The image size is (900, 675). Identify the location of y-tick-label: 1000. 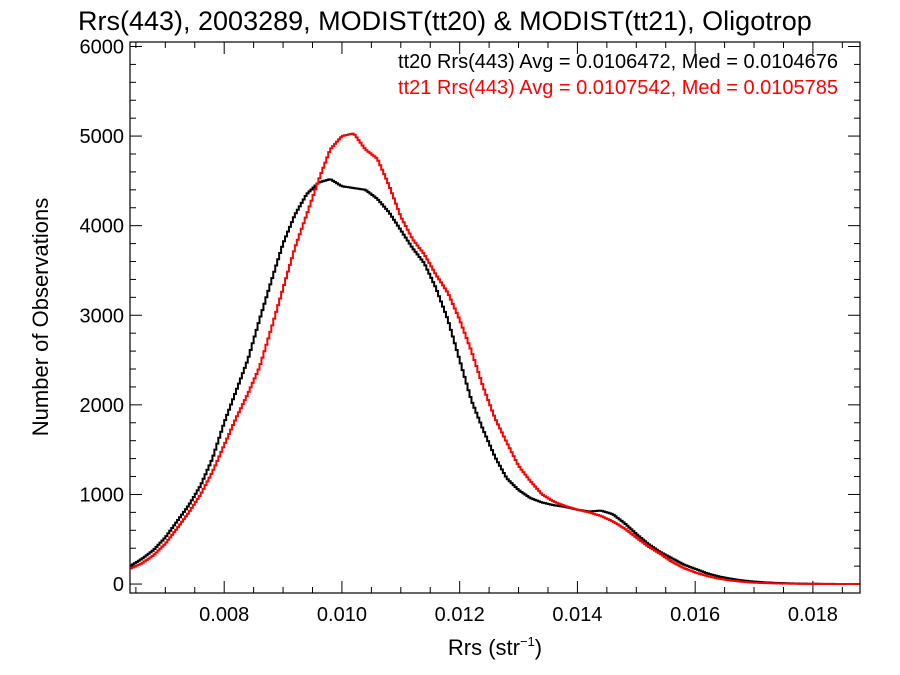
(102, 495).